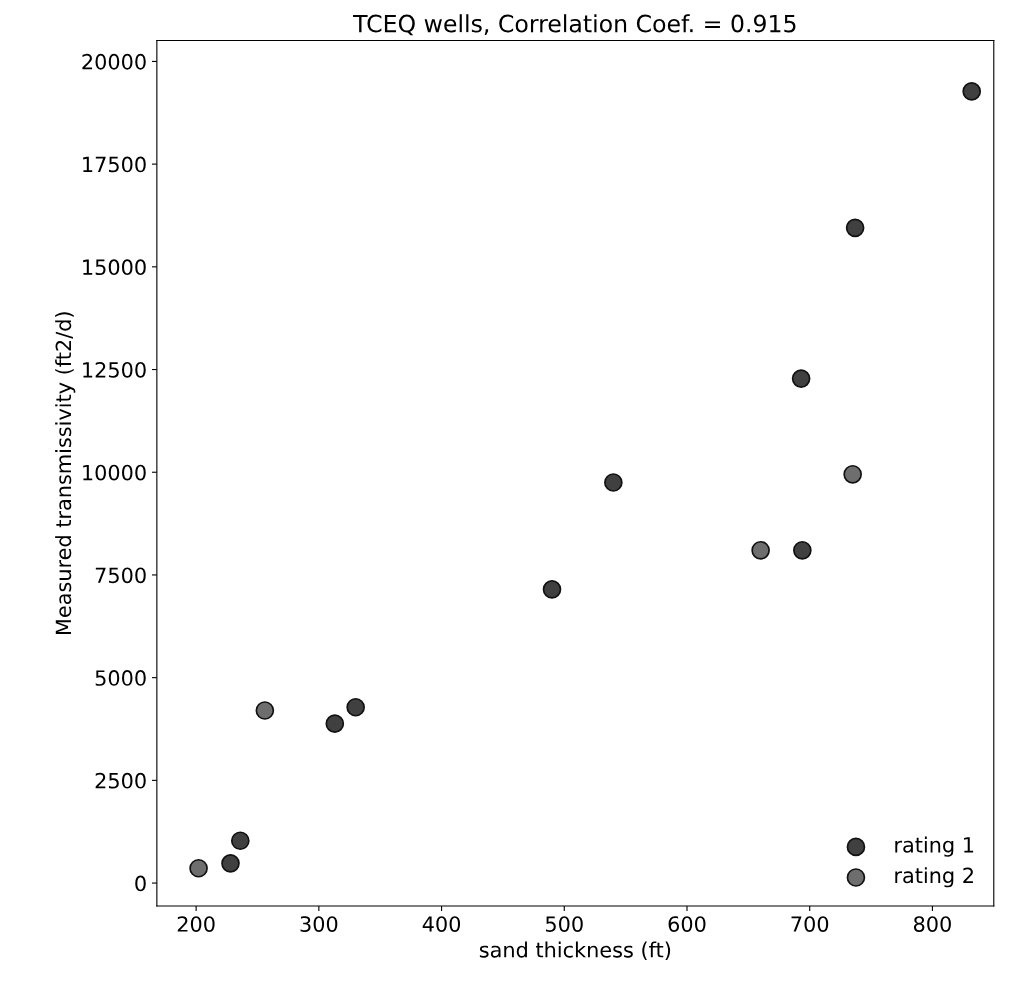 This screenshot has width=1012, height=987. Describe the element at coordinates (65, 473) in the screenshot. I see `y-axis-title: Measured transmissivity (ft2/d)` at that location.